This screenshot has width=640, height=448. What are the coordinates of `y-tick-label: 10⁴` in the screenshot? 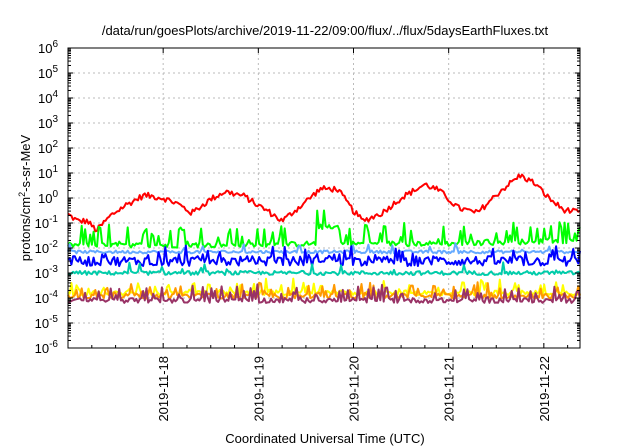 It's located at (48, 97).